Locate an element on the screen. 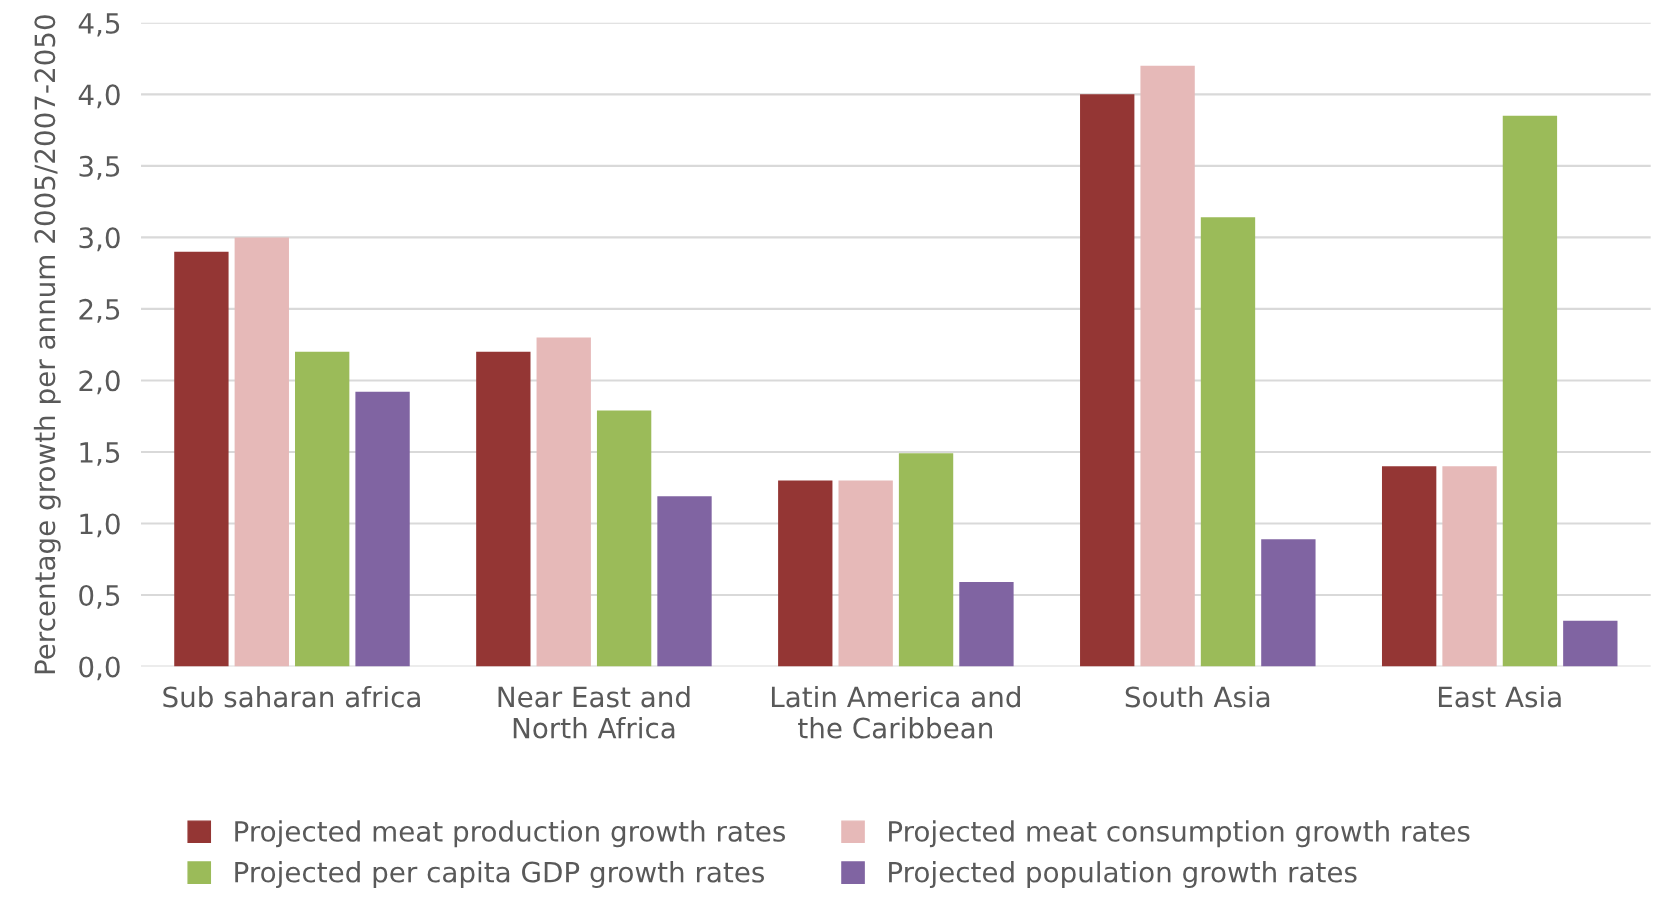 The height and width of the screenshot is (913, 1659). y-tick-label: 4,0 is located at coordinates (99, 96).